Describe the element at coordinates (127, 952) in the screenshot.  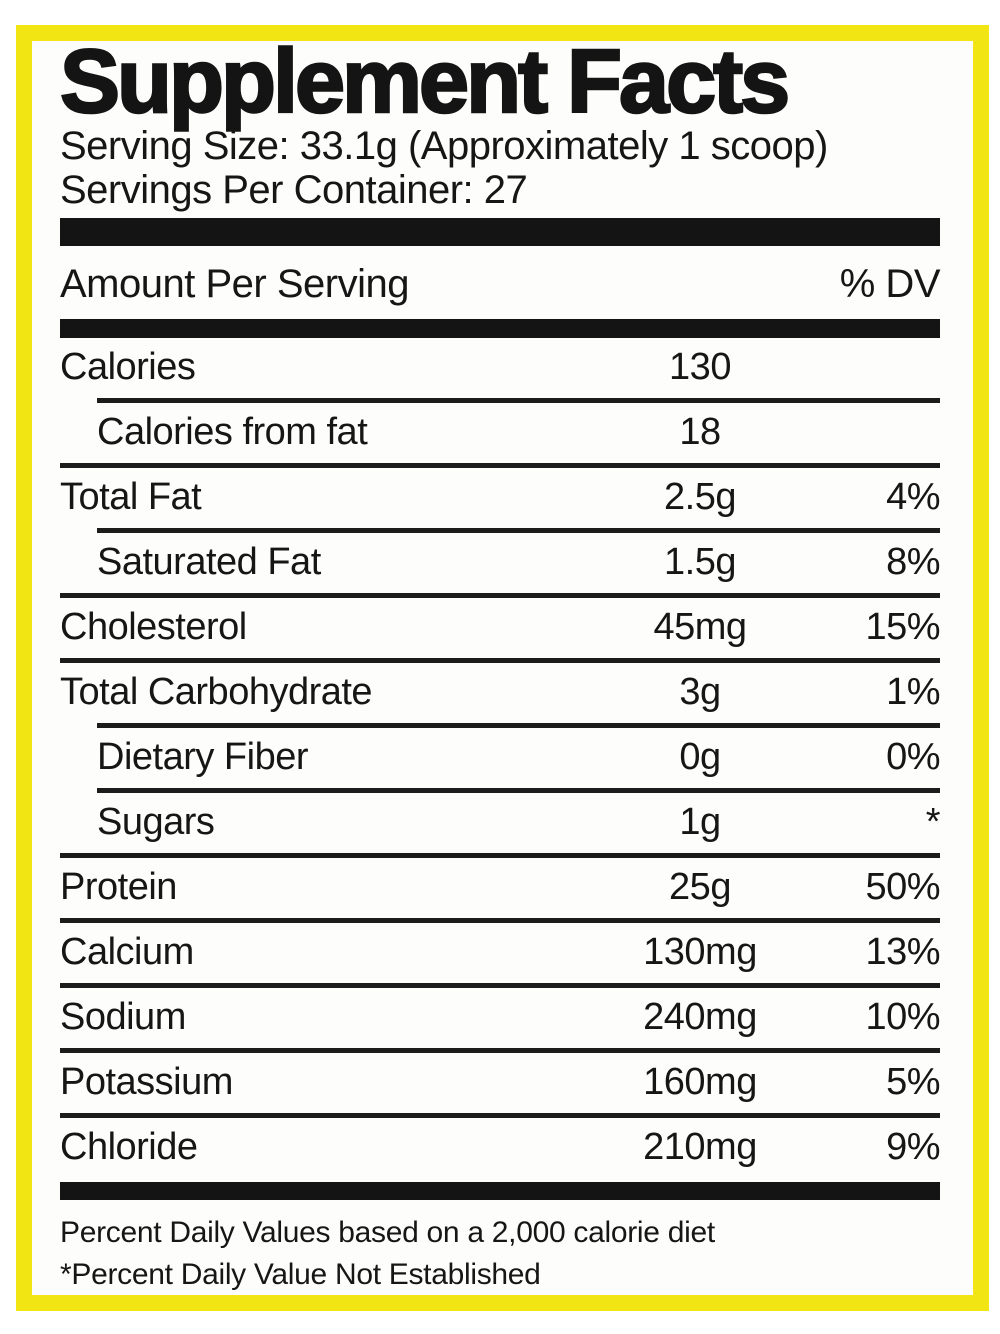
I see `nutrient-name: Calcium` at that location.